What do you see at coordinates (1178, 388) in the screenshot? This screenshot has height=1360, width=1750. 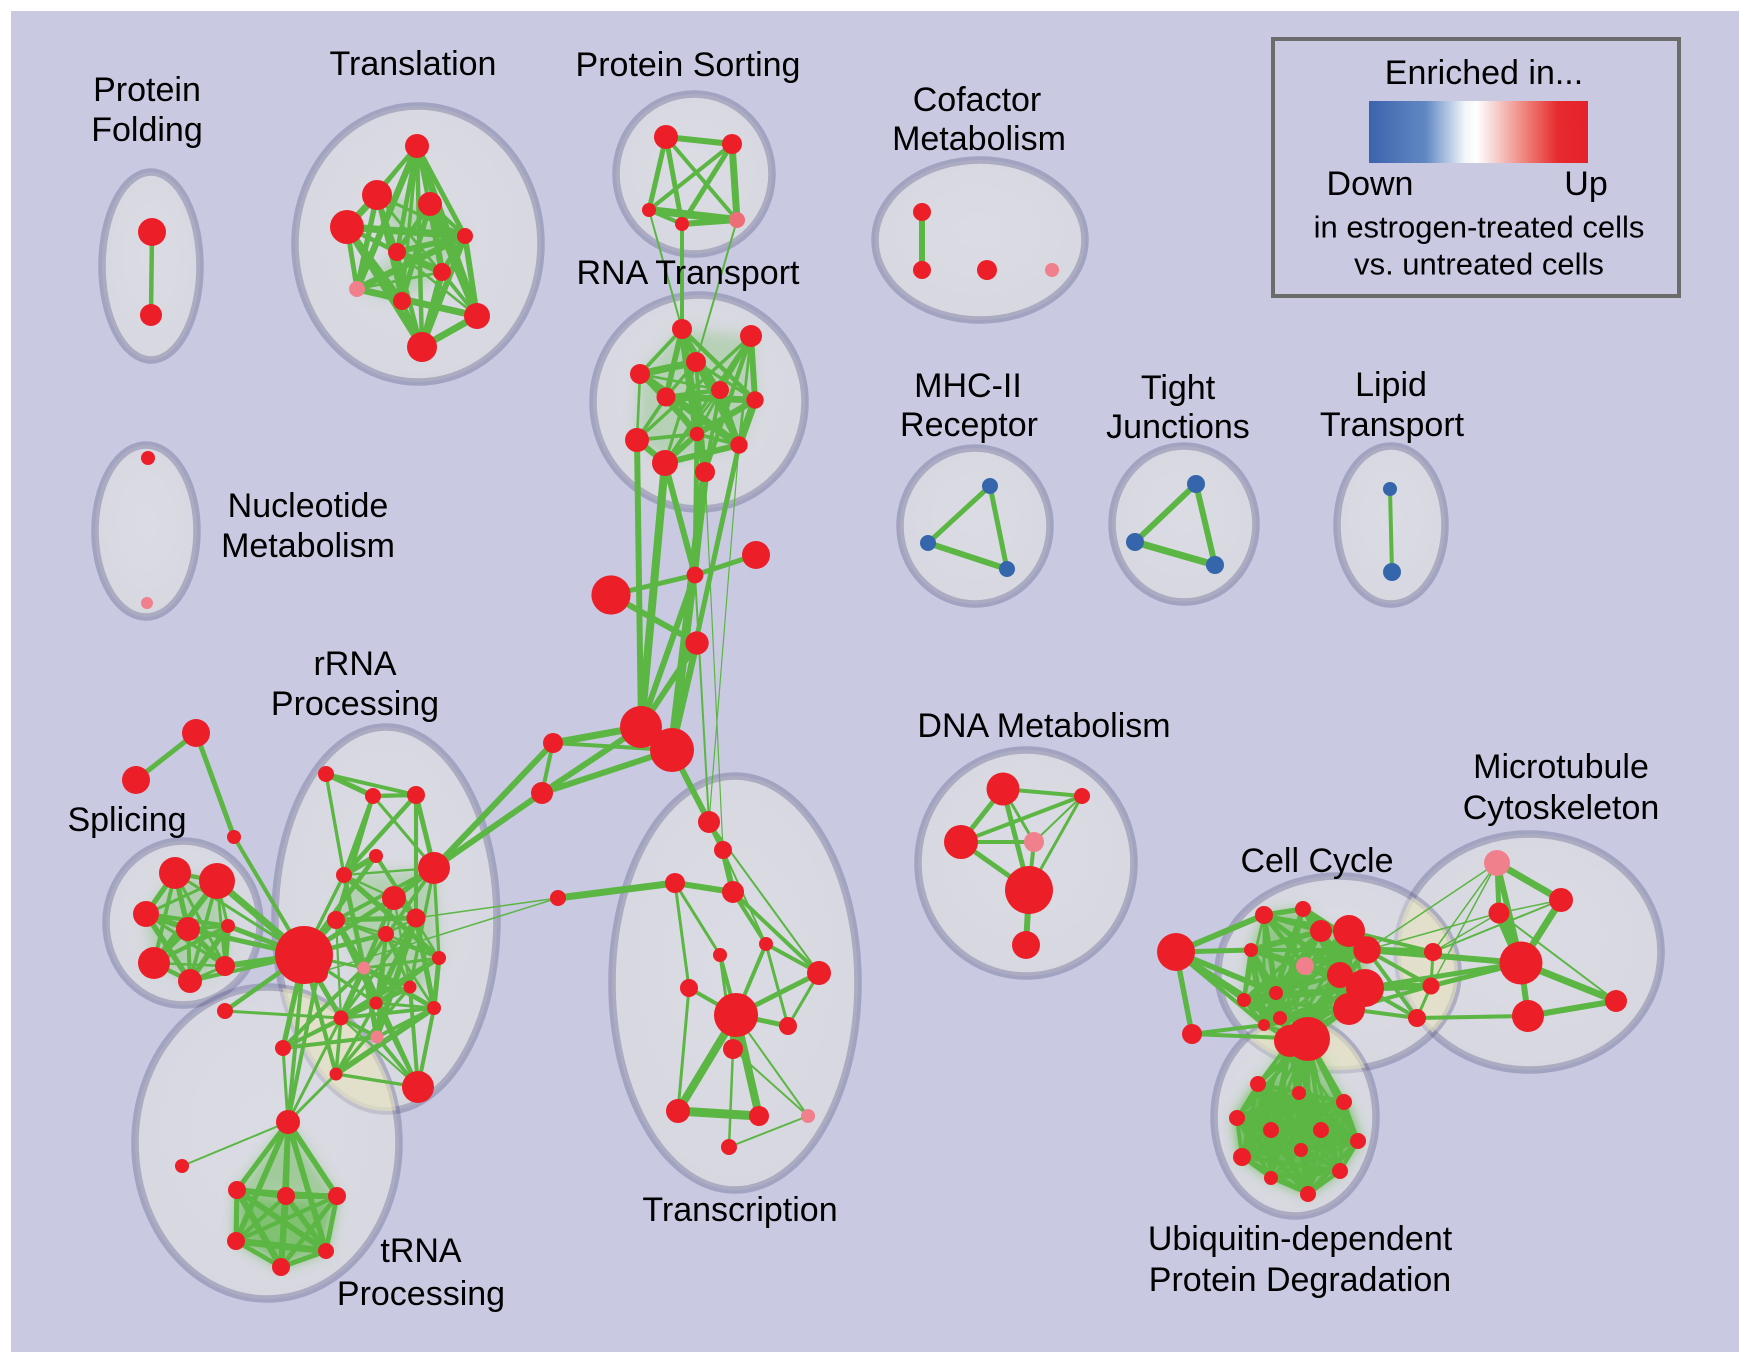 I see `svg-text: Tight` at bounding box center [1178, 388].